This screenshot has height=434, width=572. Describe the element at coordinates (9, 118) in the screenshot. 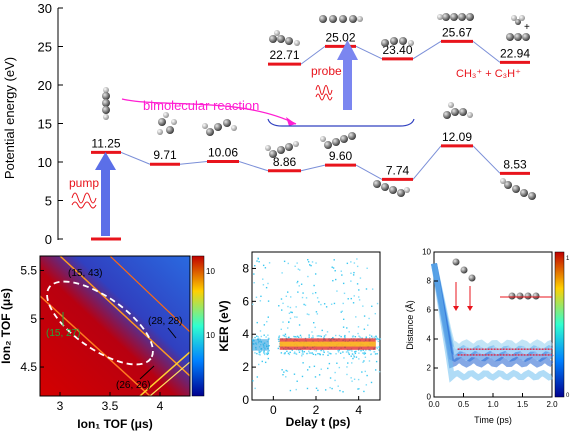

I see `energy-axis-label: Potential energy (eV)` at that location.